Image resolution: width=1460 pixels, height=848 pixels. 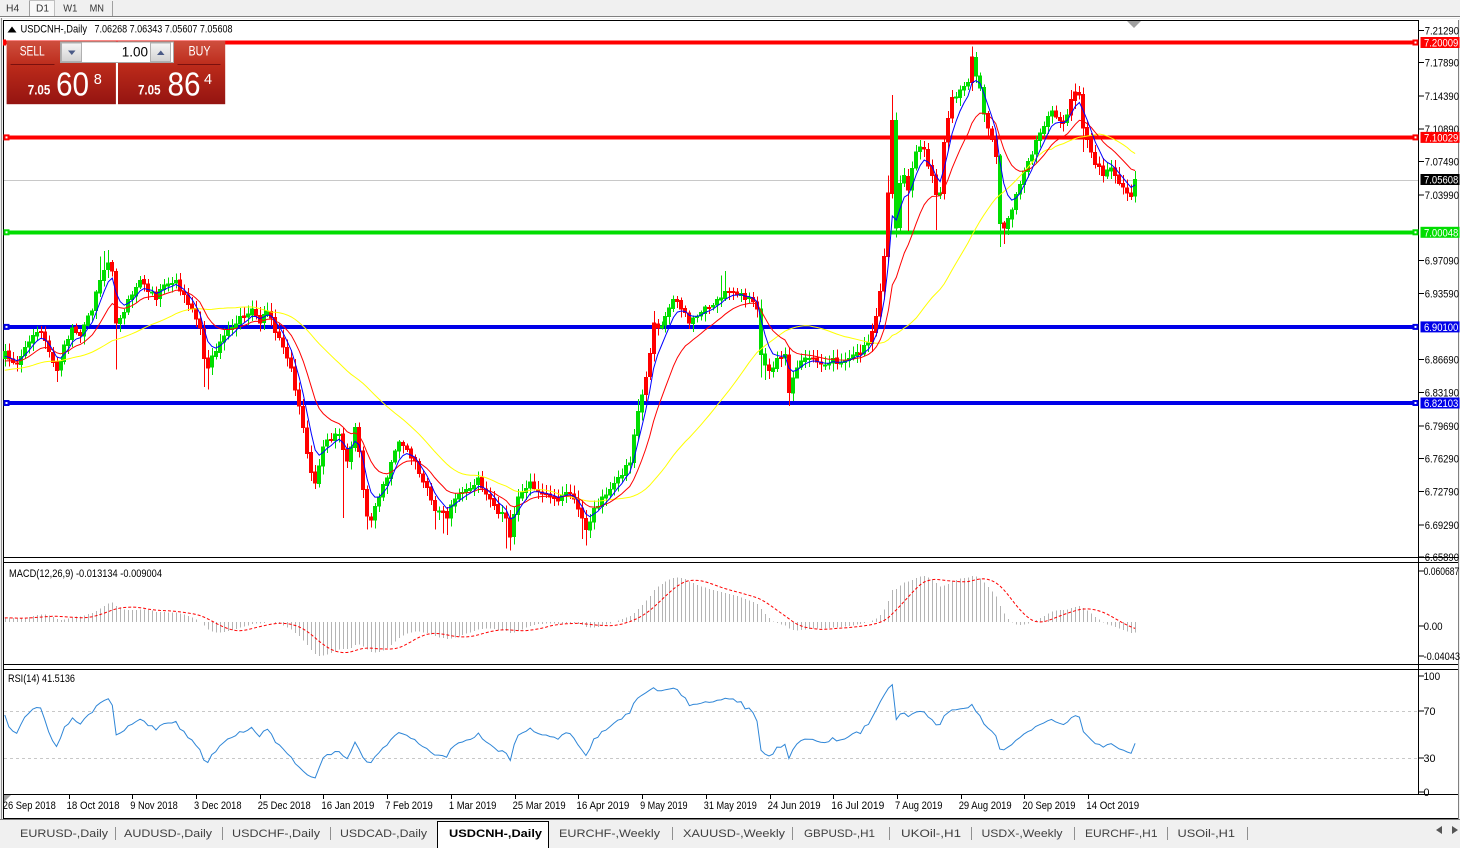 What do you see at coordinates (857, 806) in the screenshot?
I see `svg-text: 16 Jul 2019` at bounding box center [857, 806].